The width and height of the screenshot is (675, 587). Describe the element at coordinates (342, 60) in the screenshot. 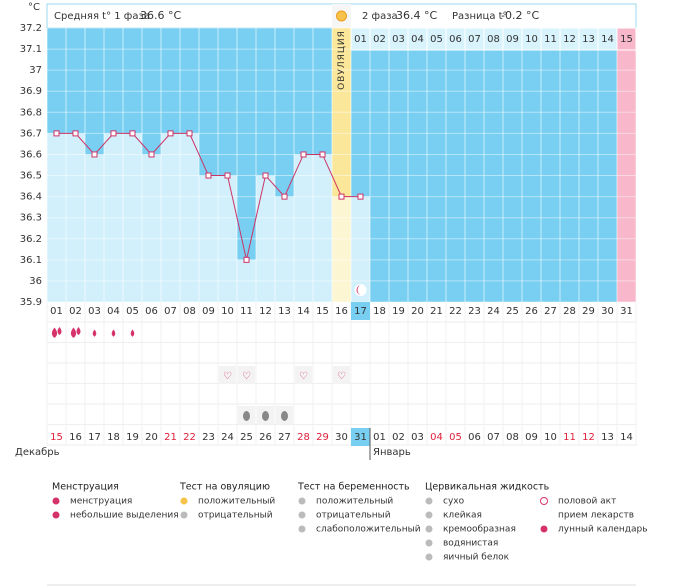

I see `ovulation-label: ОВУЛЯЦИЯ` at that location.